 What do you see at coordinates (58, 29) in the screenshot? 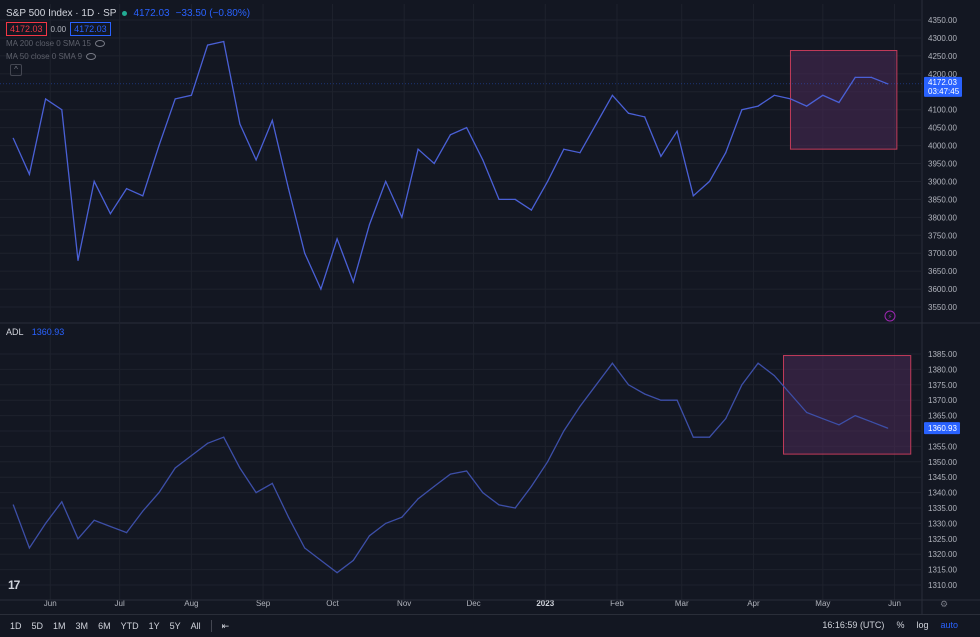
I see `spread-value: 0.00` at bounding box center [58, 29].